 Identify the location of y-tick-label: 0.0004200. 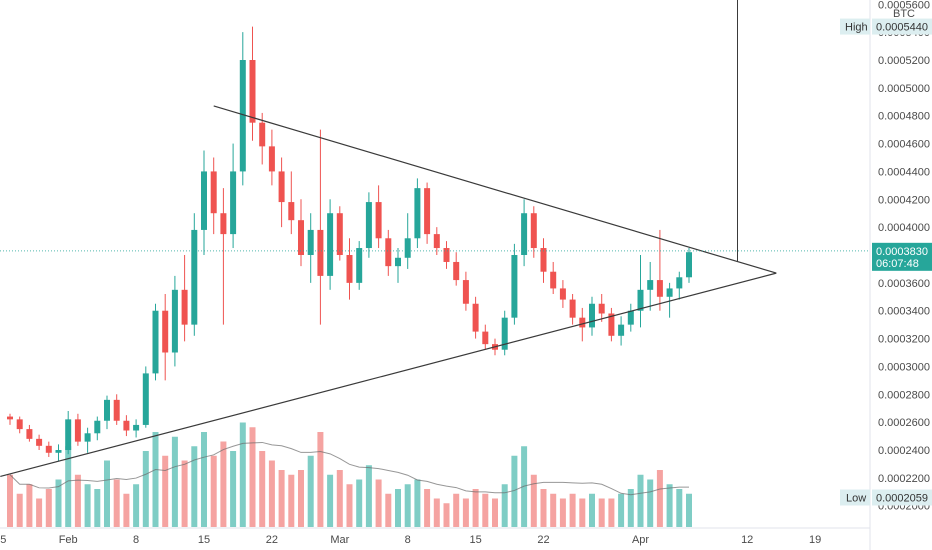
(904, 200).